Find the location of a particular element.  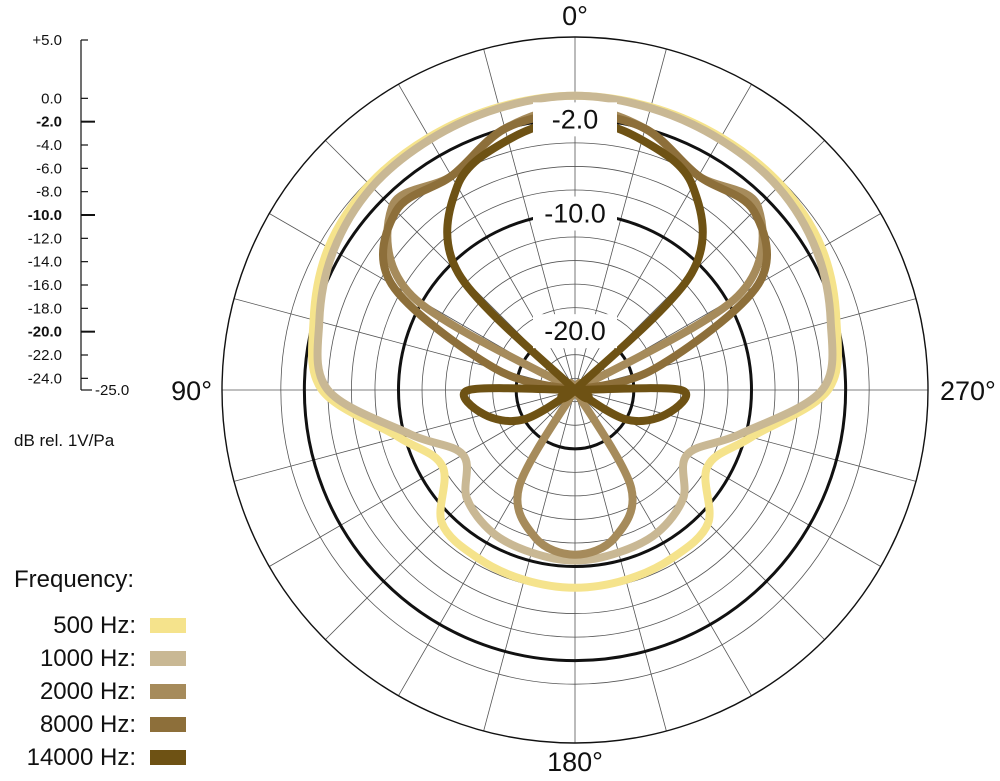

ring-labels: -2.0 -10.0 -20.0 is located at coordinates (575, 225).